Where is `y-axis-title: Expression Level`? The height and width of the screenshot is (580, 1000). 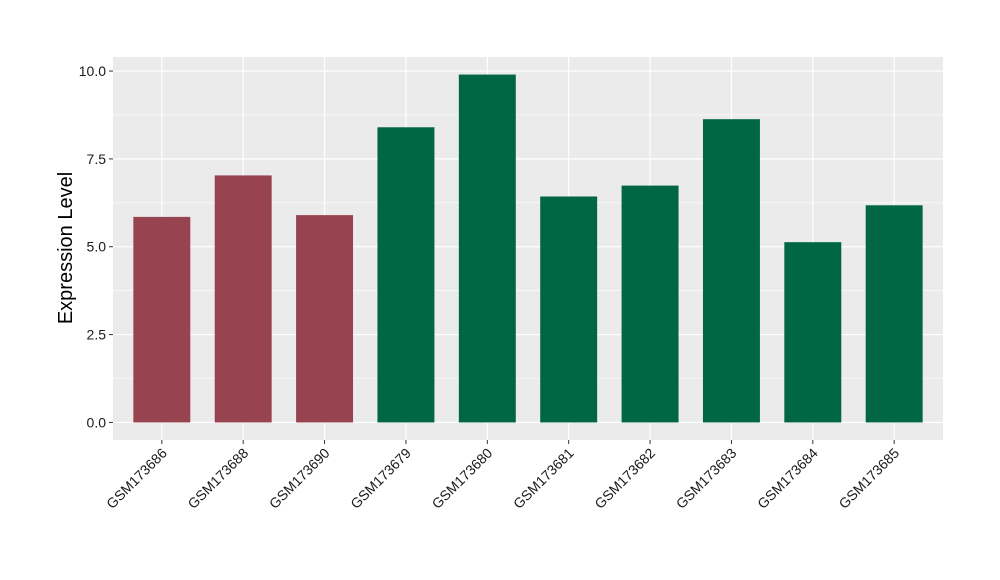
y-axis-title: Expression Level is located at coordinates (66, 248).